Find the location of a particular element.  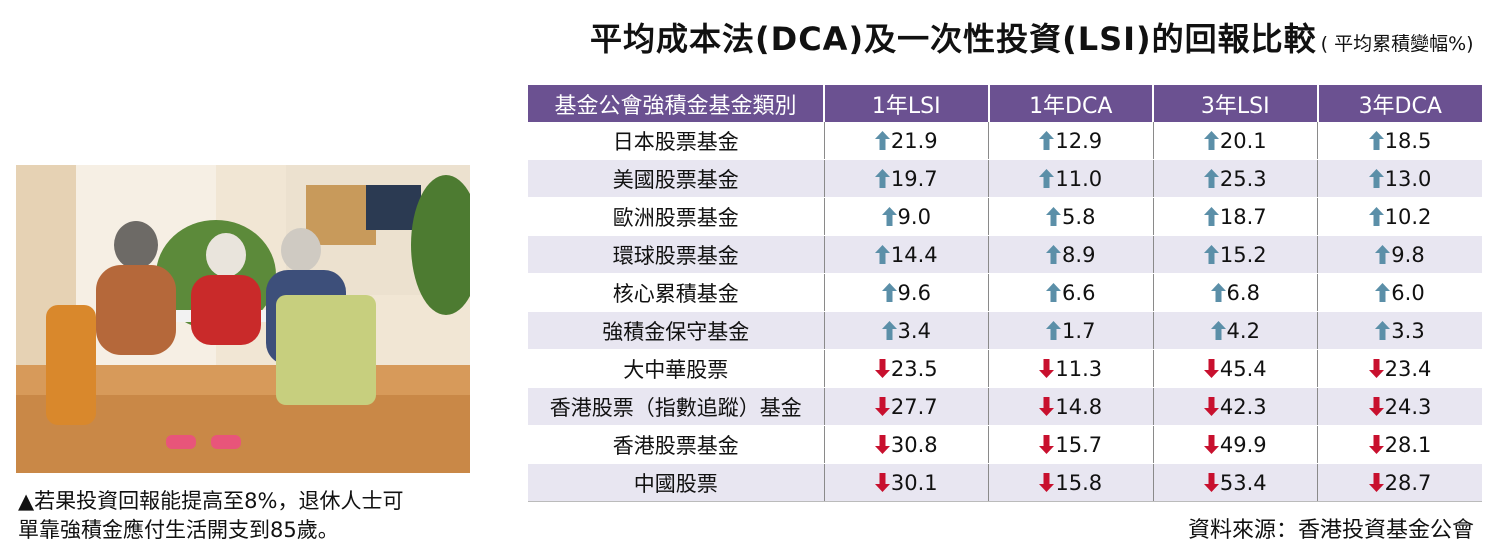

table-title: 平均成本法(DCA)及一次性投資(LSI)的回報比較( 平均累積變幅%) is located at coordinates (1032, 37).